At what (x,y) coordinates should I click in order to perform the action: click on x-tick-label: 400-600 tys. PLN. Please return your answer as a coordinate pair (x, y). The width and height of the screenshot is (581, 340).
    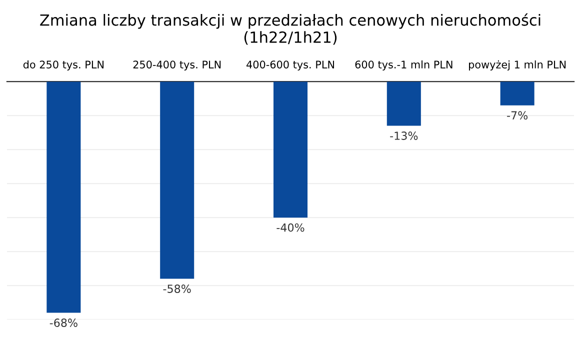
    Looking at the image, I should click on (290, 65).